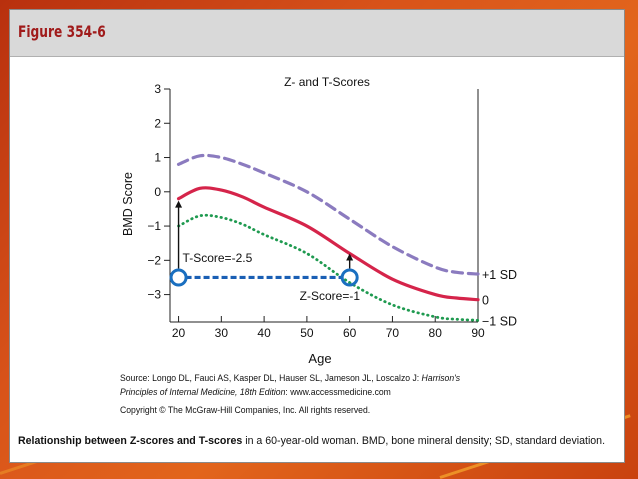  I want to click on source-url: : www.accessmedicine.com, so click(338, 391).